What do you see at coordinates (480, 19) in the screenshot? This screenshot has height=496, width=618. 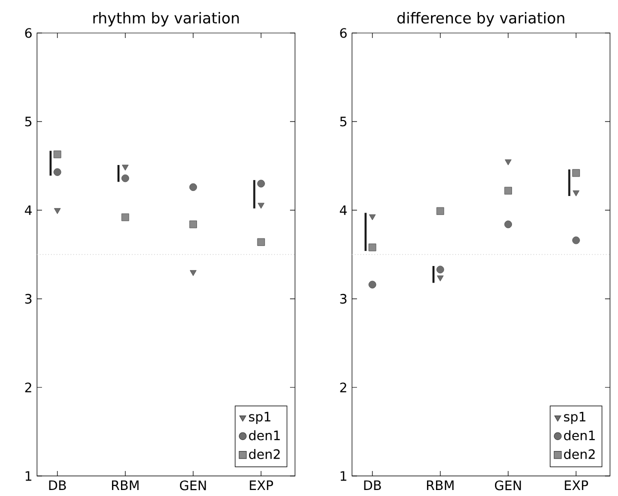 I see `chart-title: difference by variation` at bounding box center [480, 19].